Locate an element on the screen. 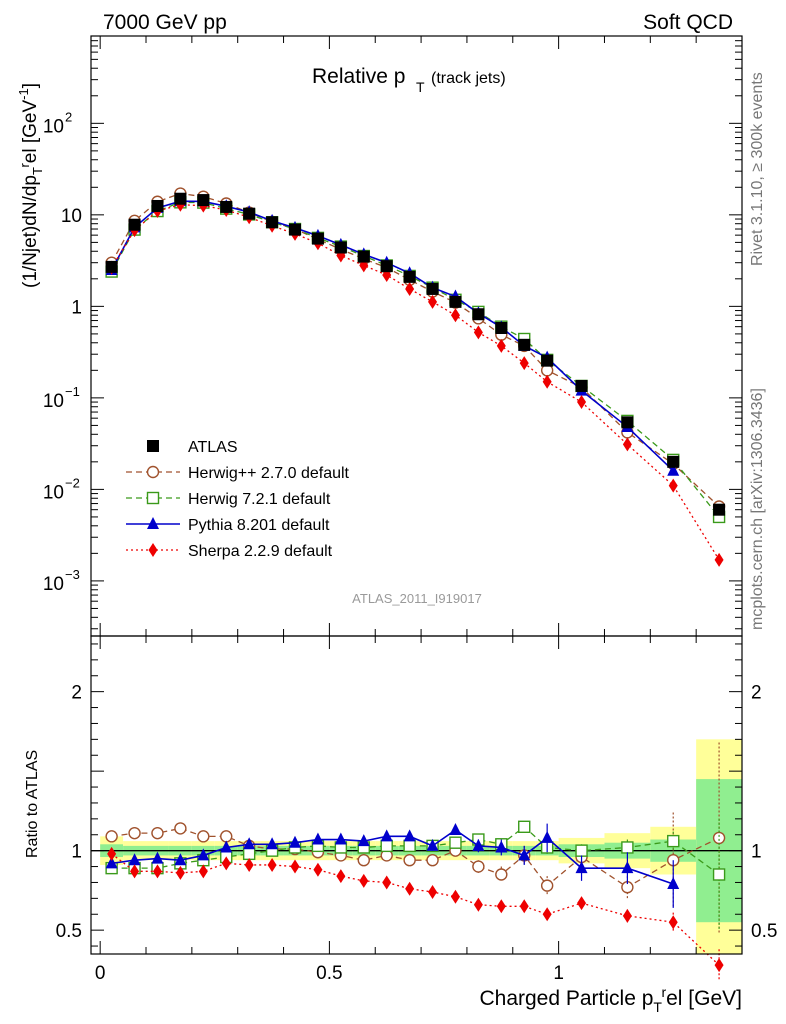 The height and width of the screenshot is (1024, 786). ratio-y-tick-label-left: 2 is located at coordinates (76, 693).